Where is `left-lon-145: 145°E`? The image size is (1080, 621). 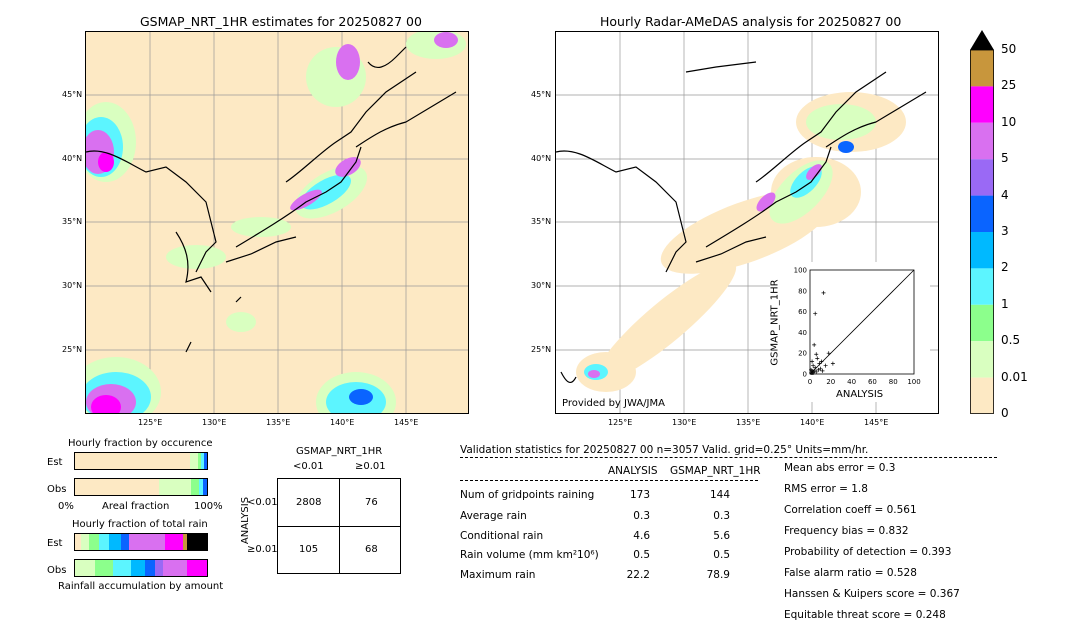 left-lon-145: 145°E is located at coordinates (406, 422).